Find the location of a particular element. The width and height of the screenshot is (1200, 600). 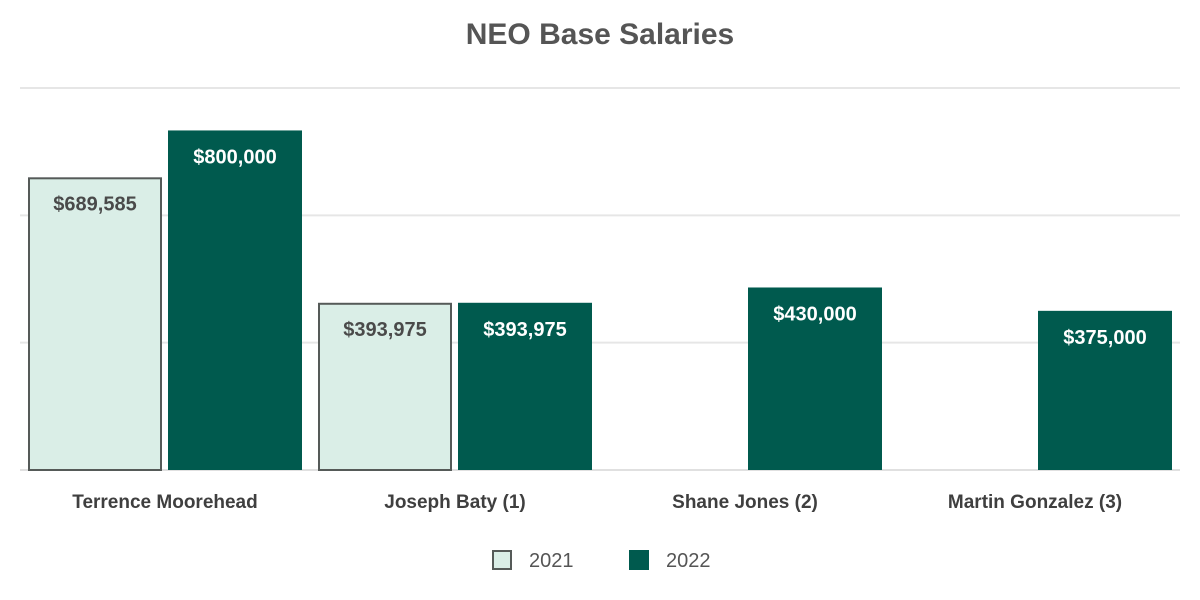

data-label-2022-terrence-moorehead: $800,000 is located at coordinates (234, 157).